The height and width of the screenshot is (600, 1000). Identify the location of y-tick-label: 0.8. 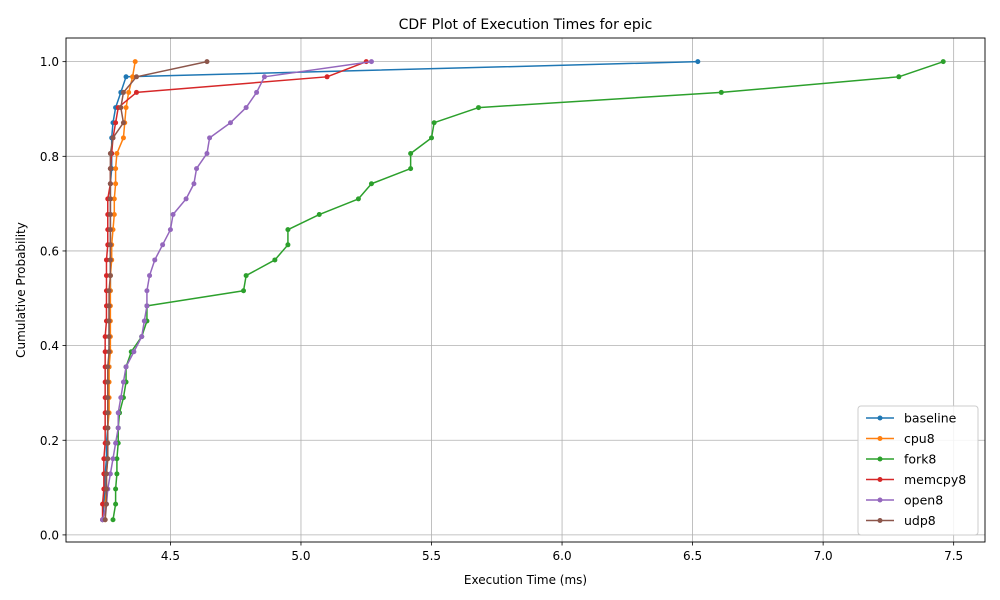
(49, 157).